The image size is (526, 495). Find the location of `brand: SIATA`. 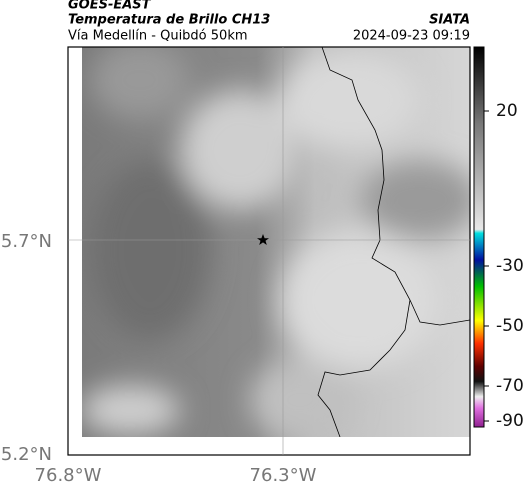

brand: SIATA is located at coordinates (449, 20).